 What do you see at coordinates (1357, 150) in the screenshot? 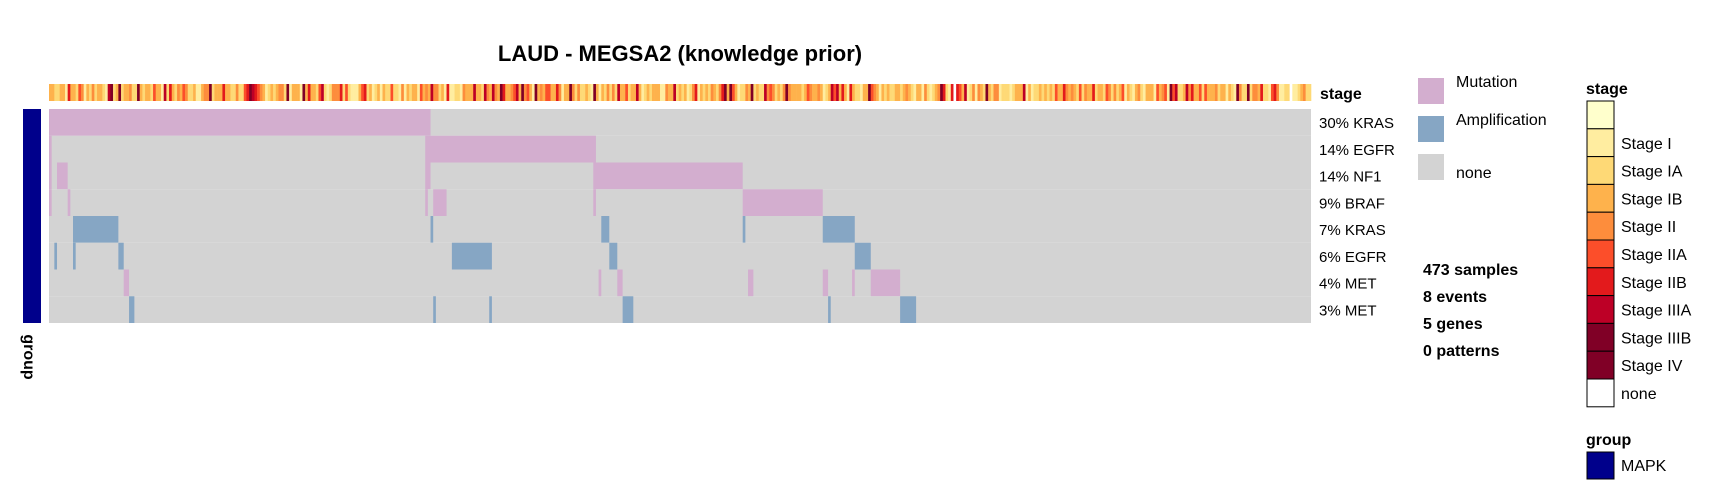
I see `row-label: 14% EGFR` at bounding box center [1357, 150].